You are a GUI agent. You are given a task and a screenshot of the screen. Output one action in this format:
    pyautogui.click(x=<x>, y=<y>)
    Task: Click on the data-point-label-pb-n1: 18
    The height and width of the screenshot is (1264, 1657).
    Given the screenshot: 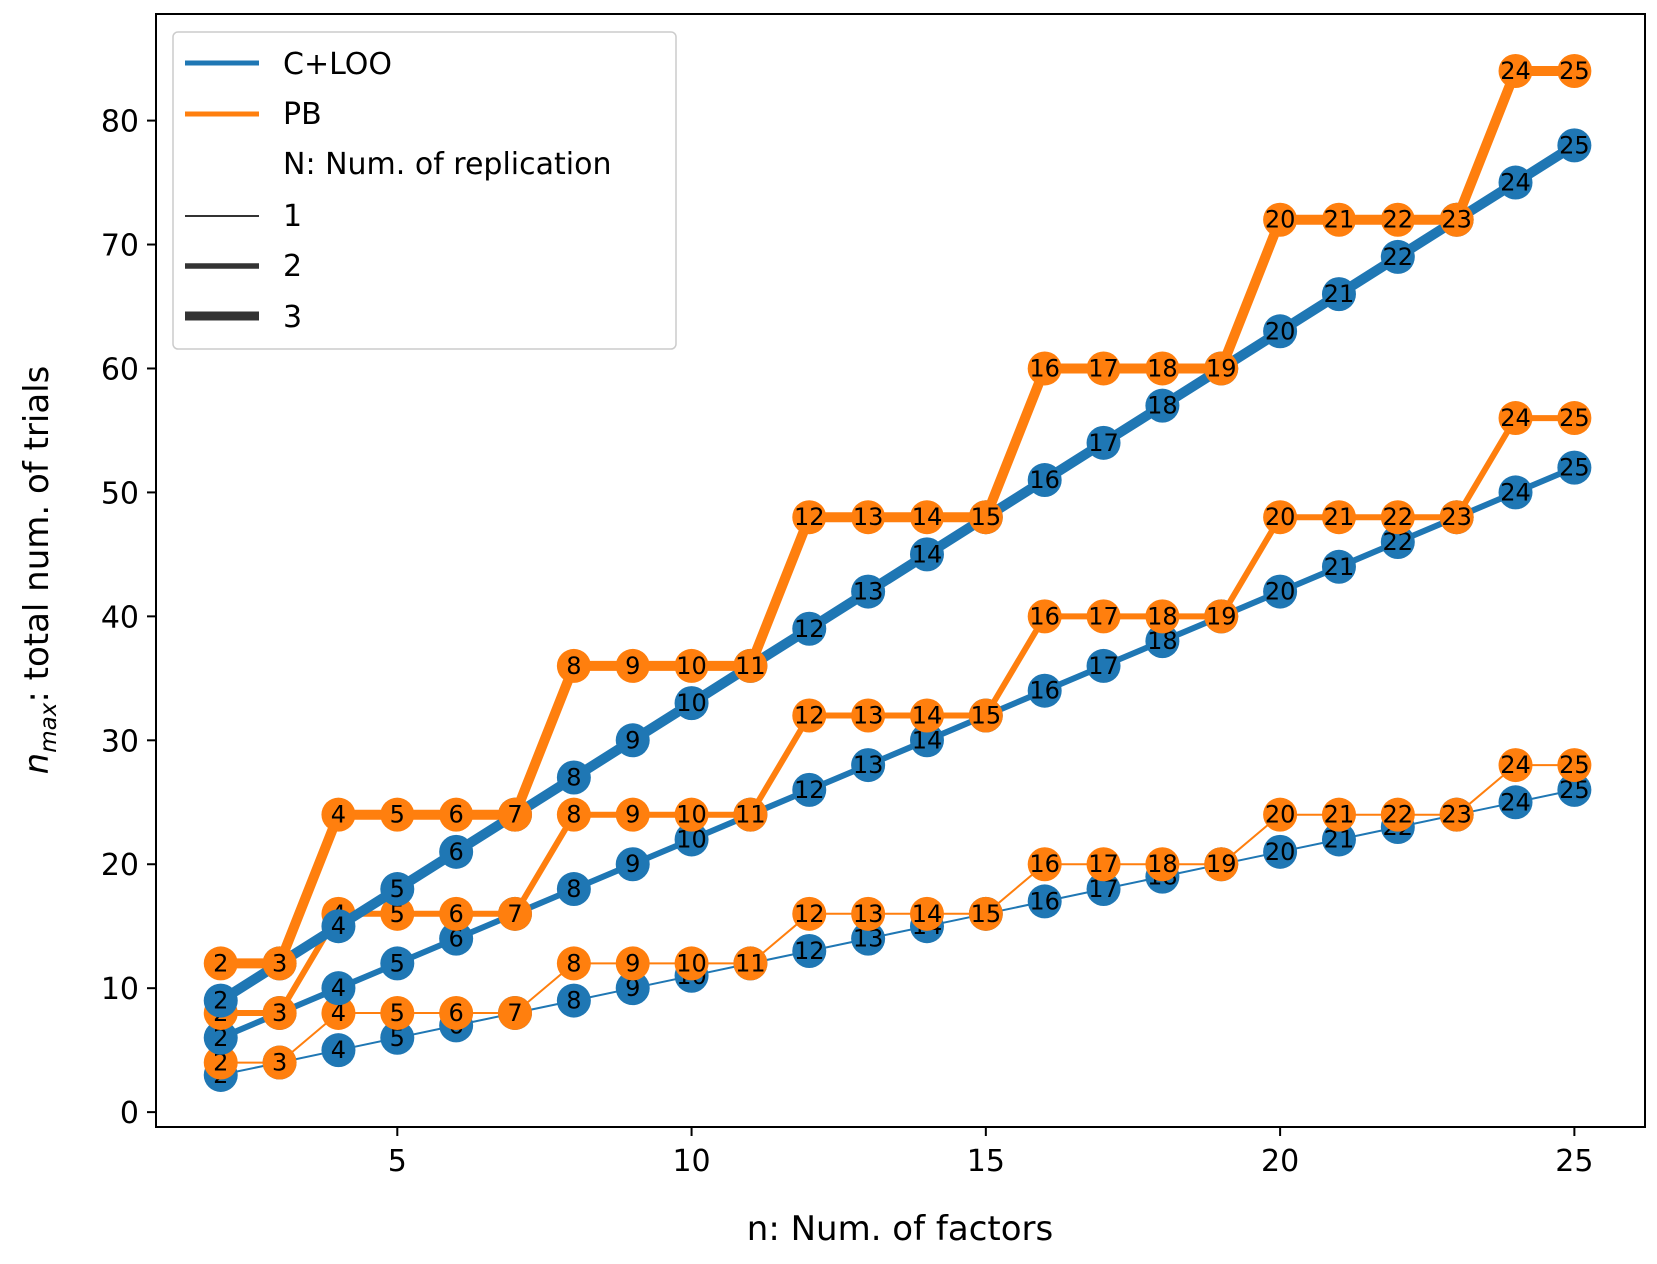 What is the action you would take?
    pyautogui.click(x=1162, y=864)
    